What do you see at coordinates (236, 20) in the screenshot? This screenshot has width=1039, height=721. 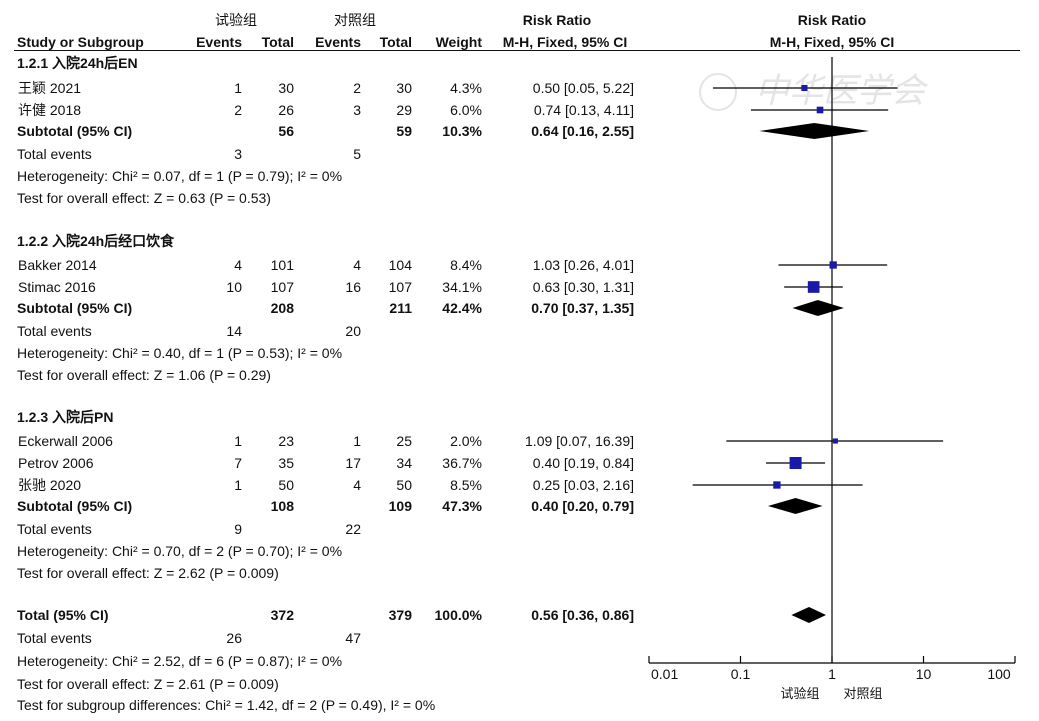 I see `experimental-group-header: 试验组` at bounding box center [236, 20].